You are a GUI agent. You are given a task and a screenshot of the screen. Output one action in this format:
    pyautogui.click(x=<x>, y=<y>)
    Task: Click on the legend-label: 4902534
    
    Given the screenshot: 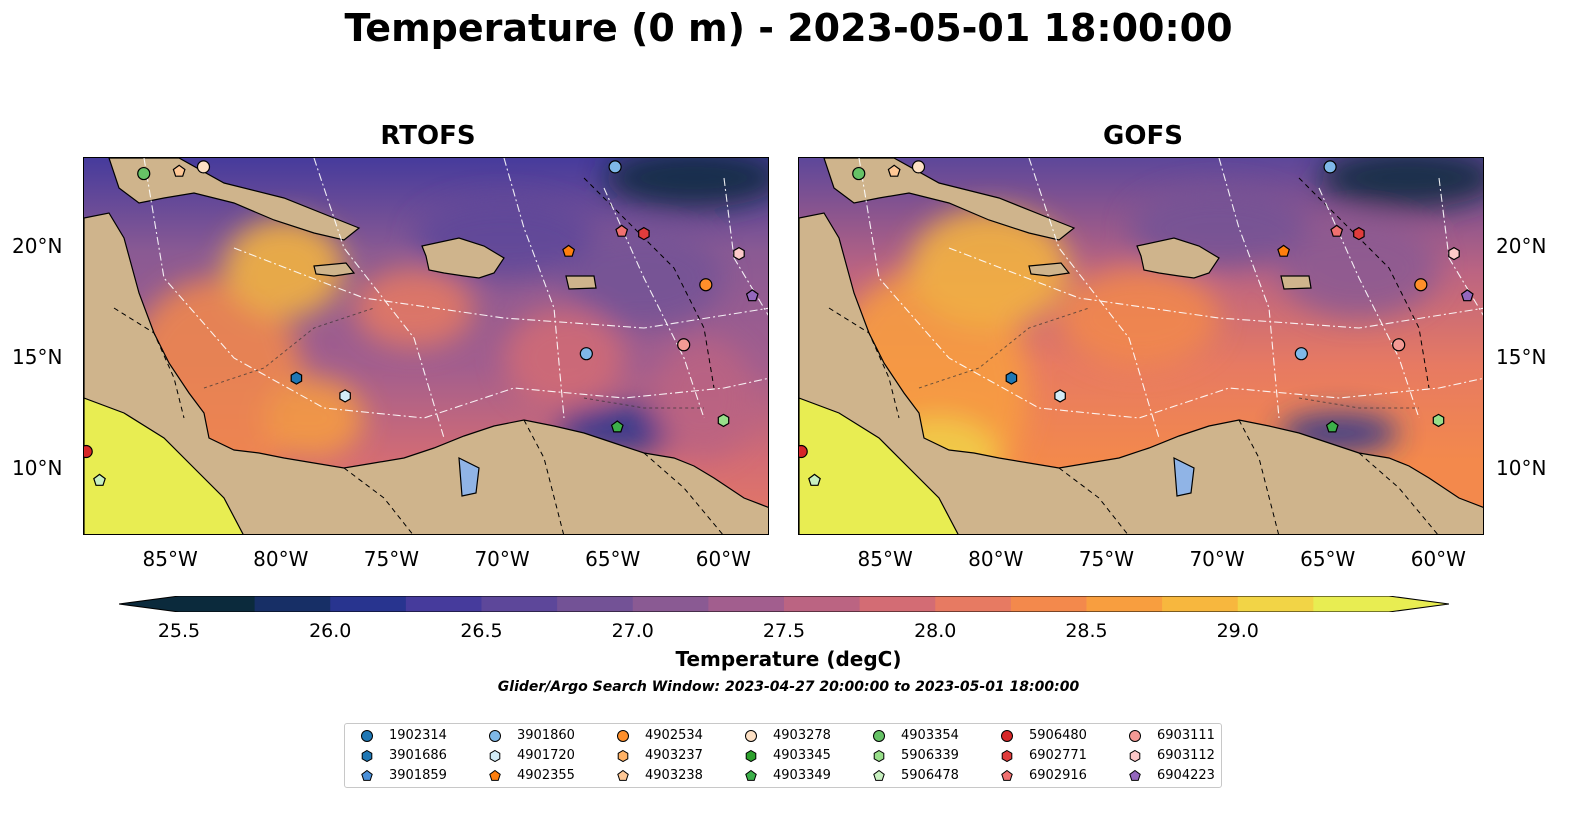 What is the action you would take?
    pyautogui.click(x=674, y=735)
    